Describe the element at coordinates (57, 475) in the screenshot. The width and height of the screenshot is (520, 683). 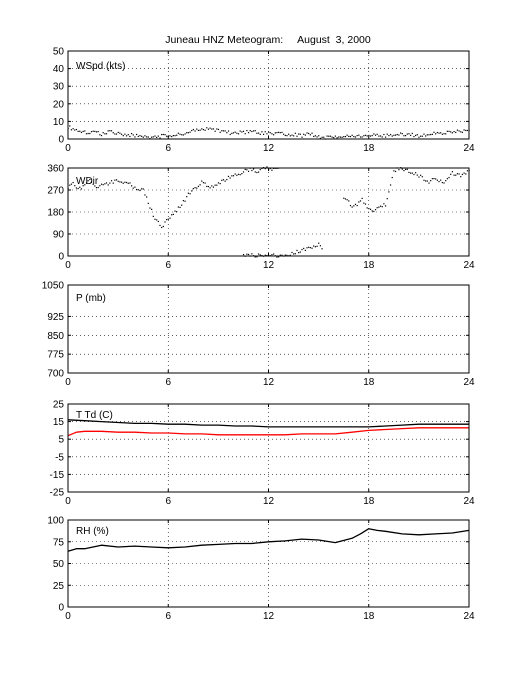
I see `y-tick-label: -15` at that location.